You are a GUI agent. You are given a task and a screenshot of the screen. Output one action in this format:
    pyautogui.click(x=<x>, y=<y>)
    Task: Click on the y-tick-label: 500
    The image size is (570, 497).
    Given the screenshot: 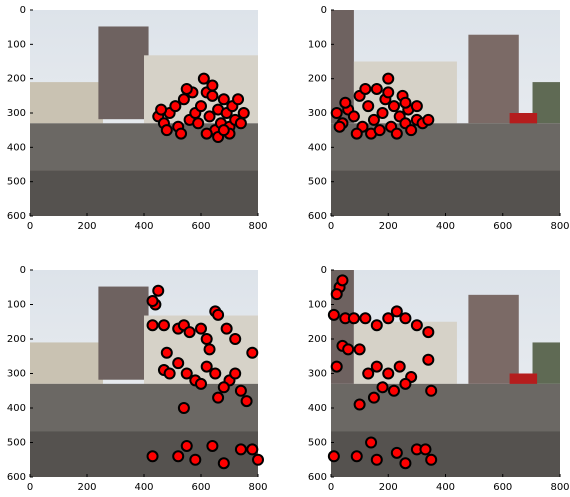 What is the action you would take?
    pyautogui.click(x=16, y=182)
    